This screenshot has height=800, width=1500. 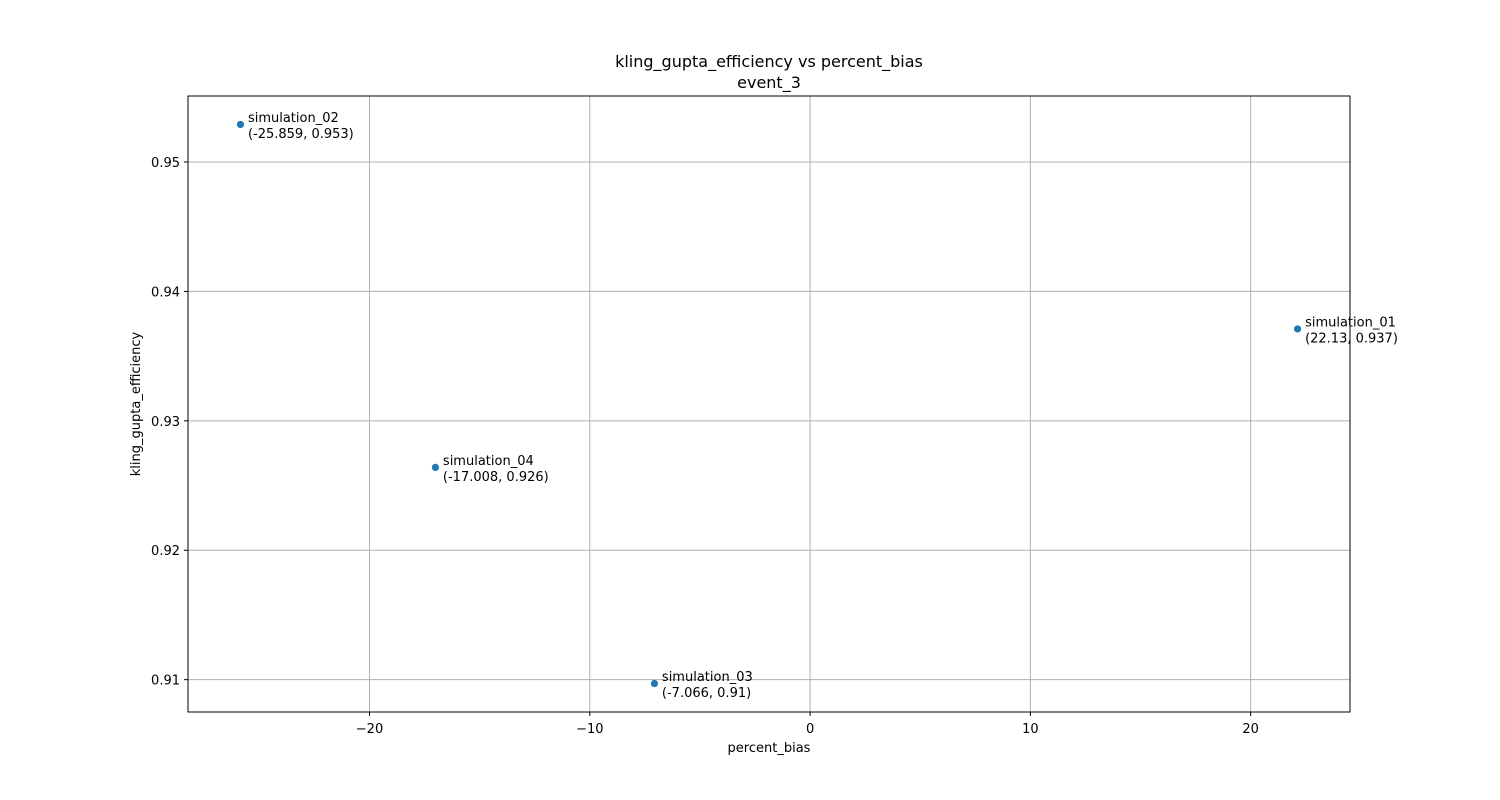 I want to click on x-axis-label: percent_bias, so click(x=769, y=748).